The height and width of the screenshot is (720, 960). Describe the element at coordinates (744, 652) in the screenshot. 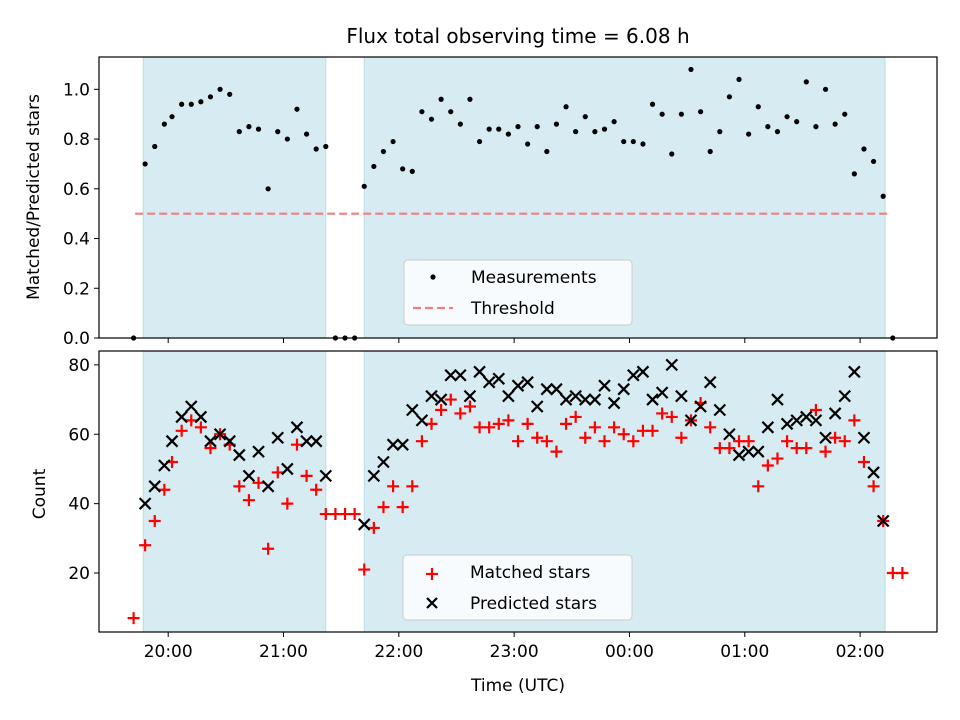

I see `x-tick-label: 01:00` at that location.